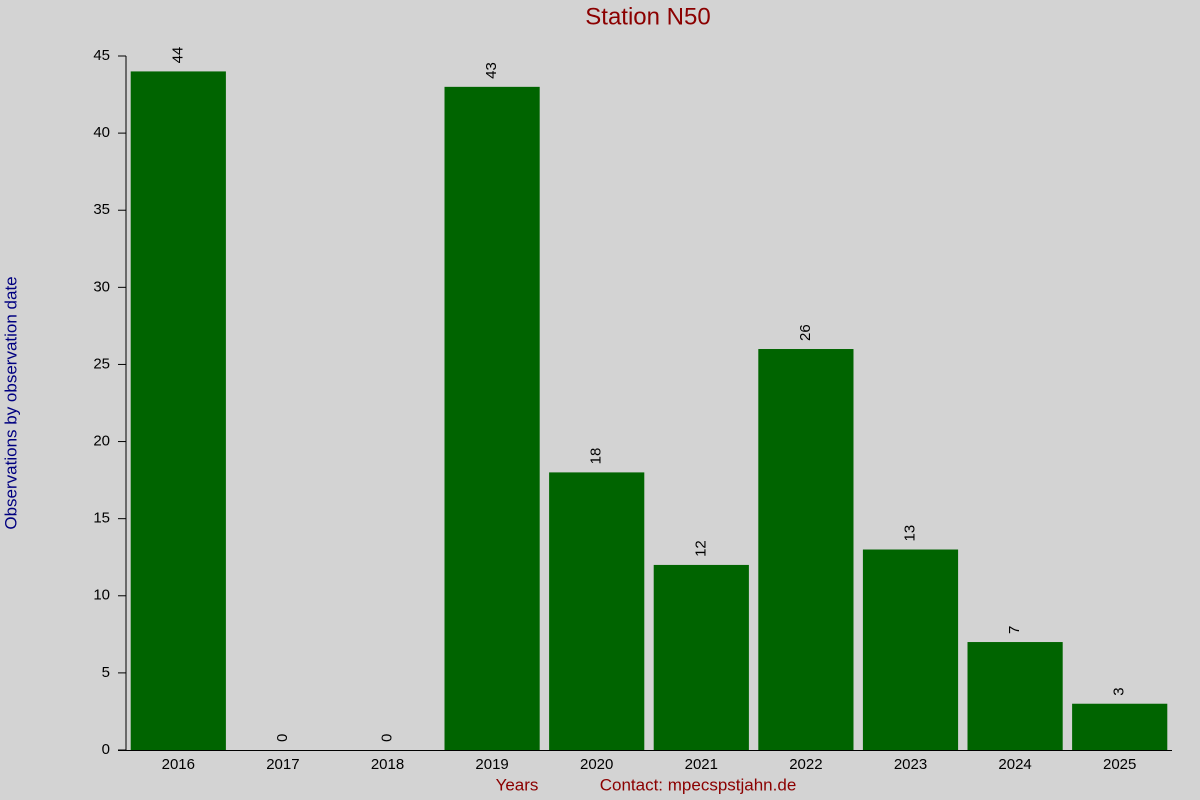 The height and width of the screenshot is (800, 1200). I want to click on y-tick-label: 30, so click(101, 286).